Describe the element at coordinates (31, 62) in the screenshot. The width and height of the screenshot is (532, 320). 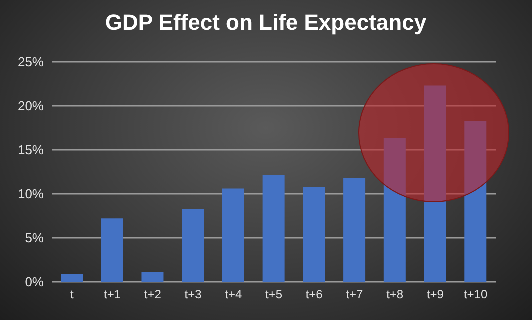
I see `y-tick-label: 25%` at that location.